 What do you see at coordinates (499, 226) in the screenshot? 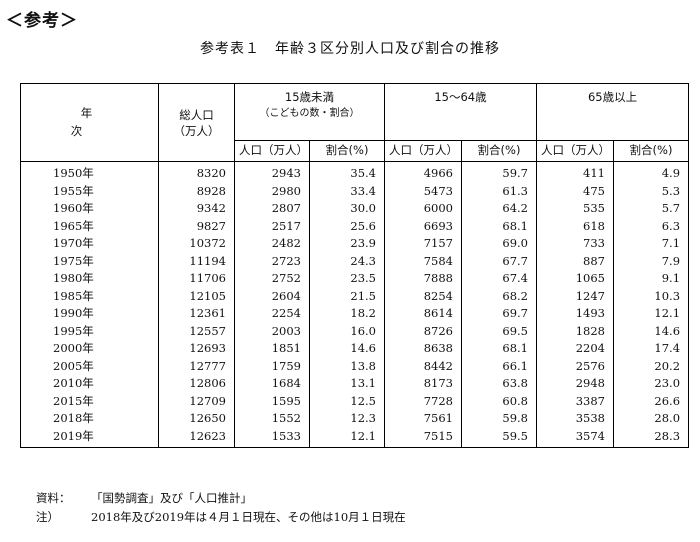
I see `age-15-64-pct-cell: 68.1` at bounding box center [499, 226].